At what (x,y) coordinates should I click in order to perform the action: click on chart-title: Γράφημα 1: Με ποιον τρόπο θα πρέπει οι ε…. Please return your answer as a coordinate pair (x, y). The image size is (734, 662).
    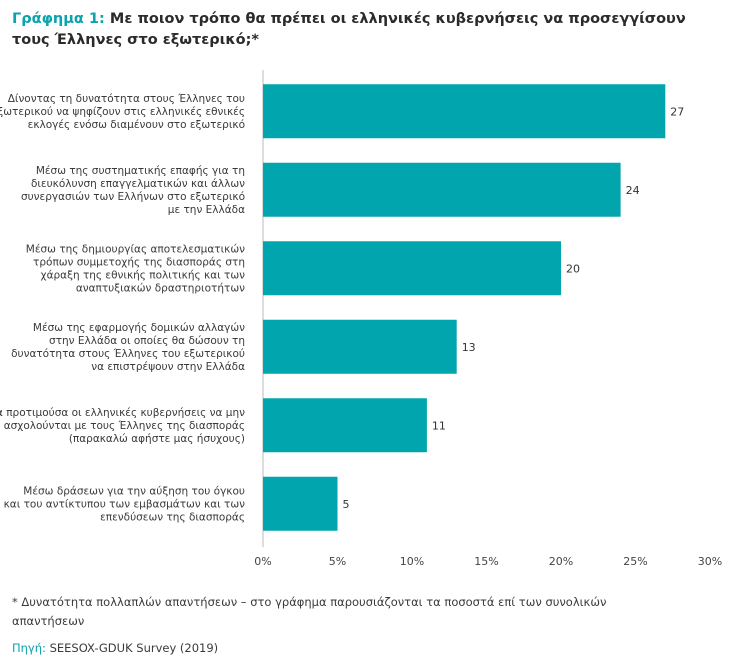
    Looking at the image, I should click on (357, 30).